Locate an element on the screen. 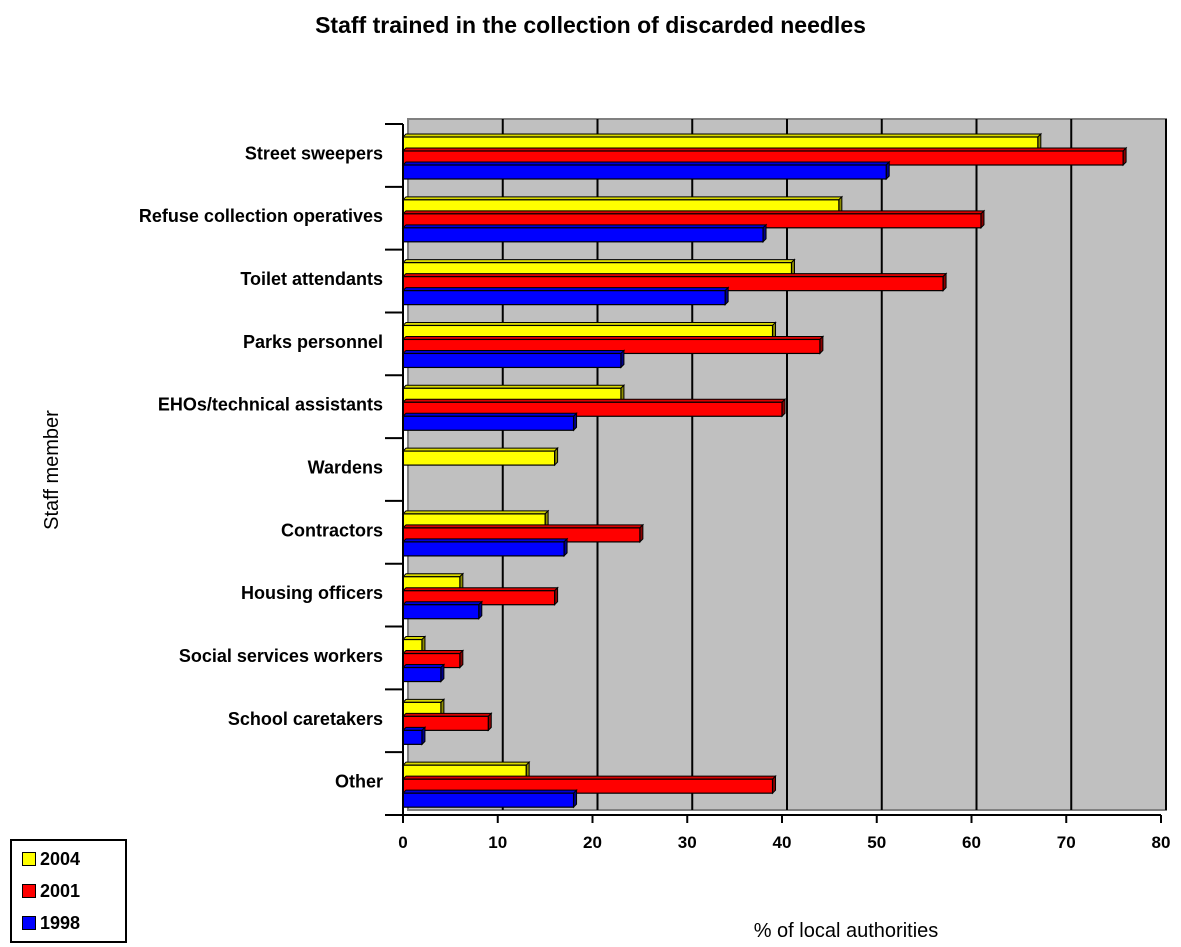 This screenshot has width=1181, height=947. x-tick-label: 40 is located at coordinates (782, 842).